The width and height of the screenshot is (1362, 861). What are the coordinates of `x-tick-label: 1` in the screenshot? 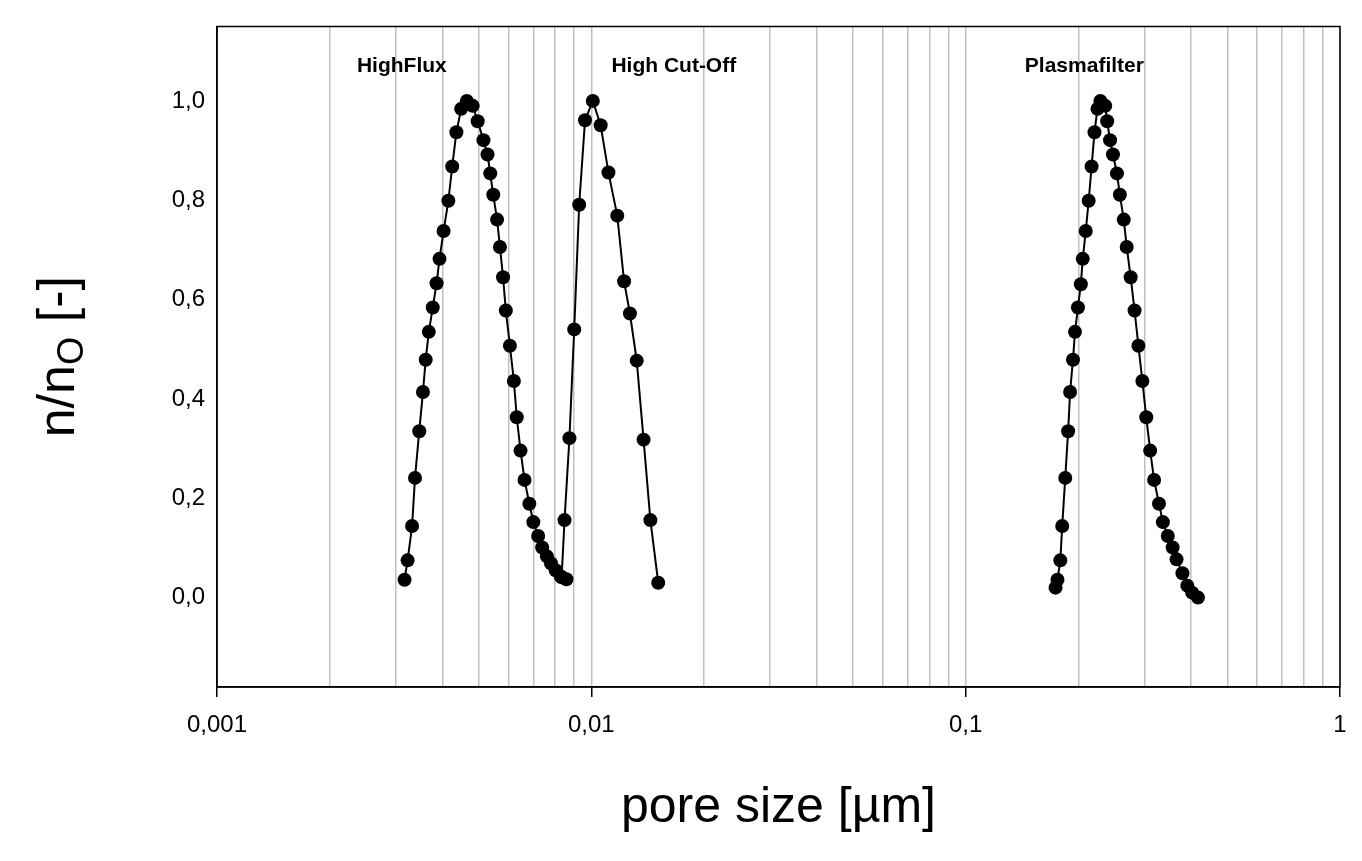 It's located at (1340, 724).